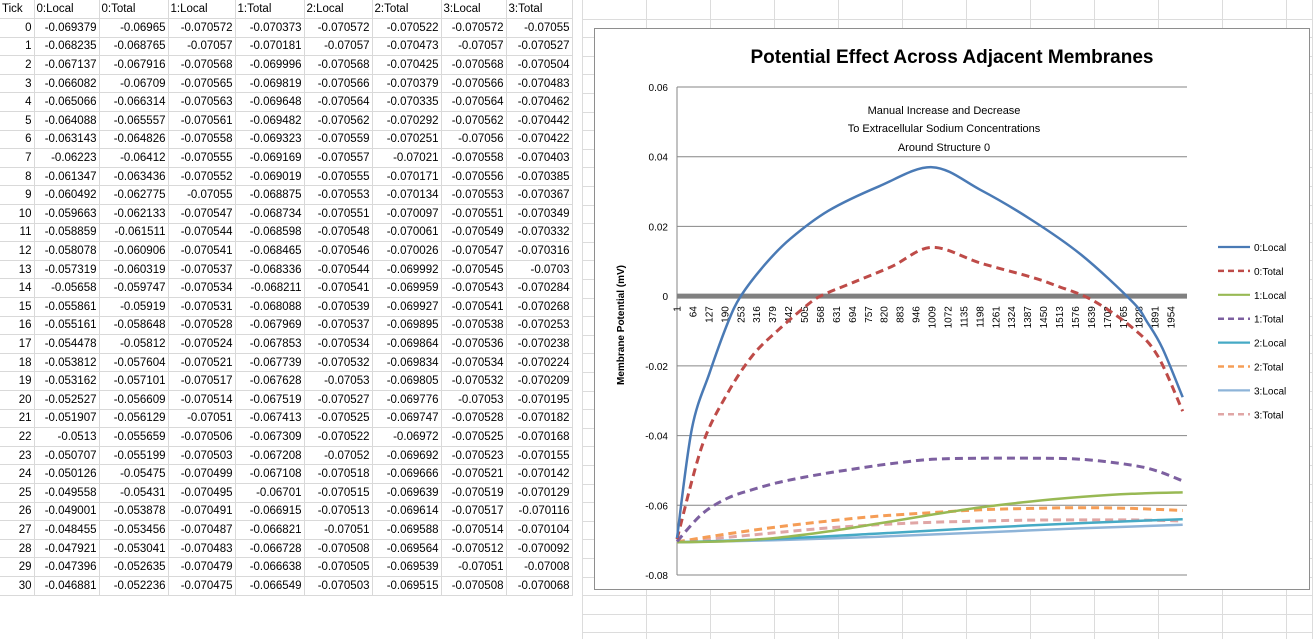 This screenshot has width=1313, height=639. What do you see at coordinates (67, 363) in the screenshot?
I see `value-cell: -0.053812` at bounding box center [67, 363].